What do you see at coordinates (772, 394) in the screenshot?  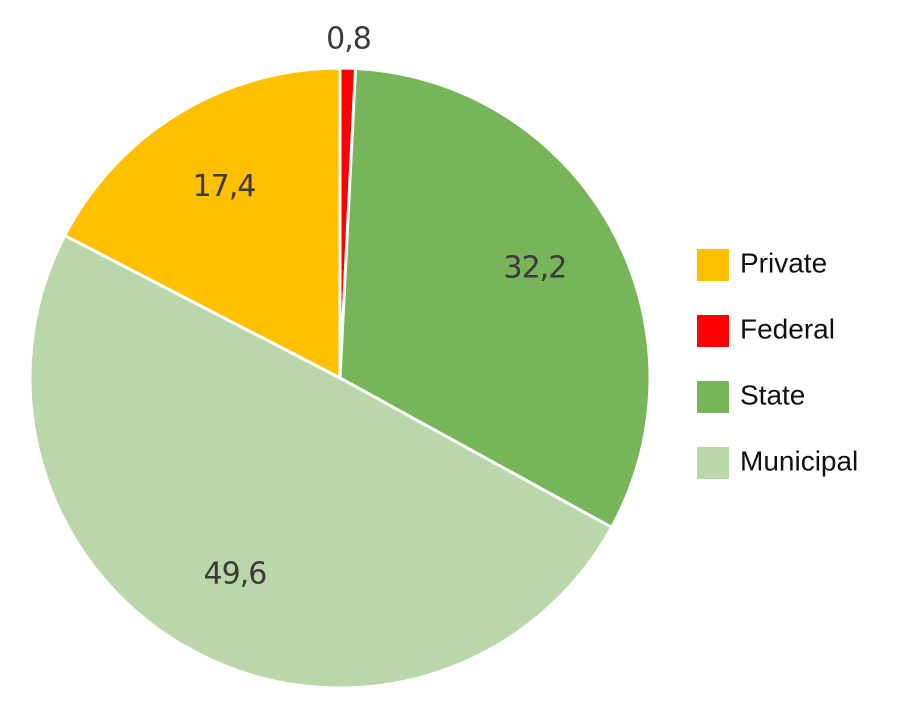 I see `legend-label: State` at bounding box center [772, 394].